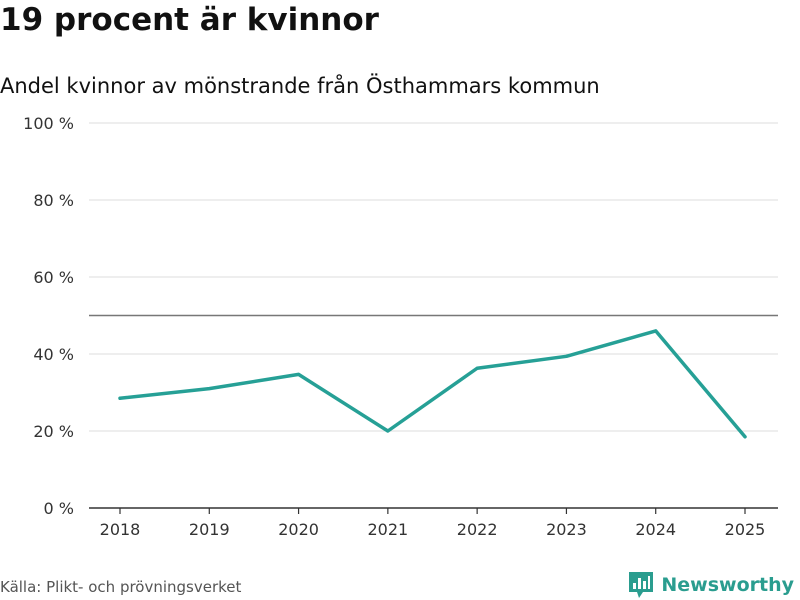  I want to click on x-tick-label: 2023, so click(566, 529).